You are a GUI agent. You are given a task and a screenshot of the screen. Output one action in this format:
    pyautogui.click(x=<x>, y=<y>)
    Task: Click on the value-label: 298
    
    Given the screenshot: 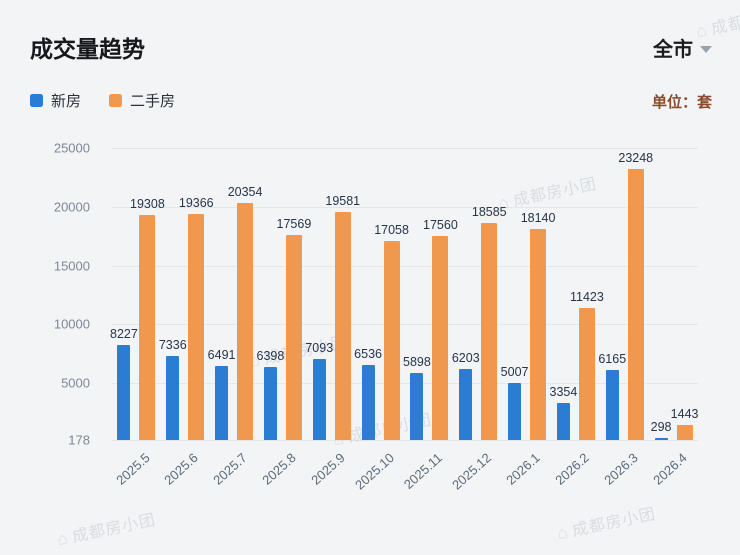 What is the action you would take?
    pyautogui.click(x=661, y=427)
    